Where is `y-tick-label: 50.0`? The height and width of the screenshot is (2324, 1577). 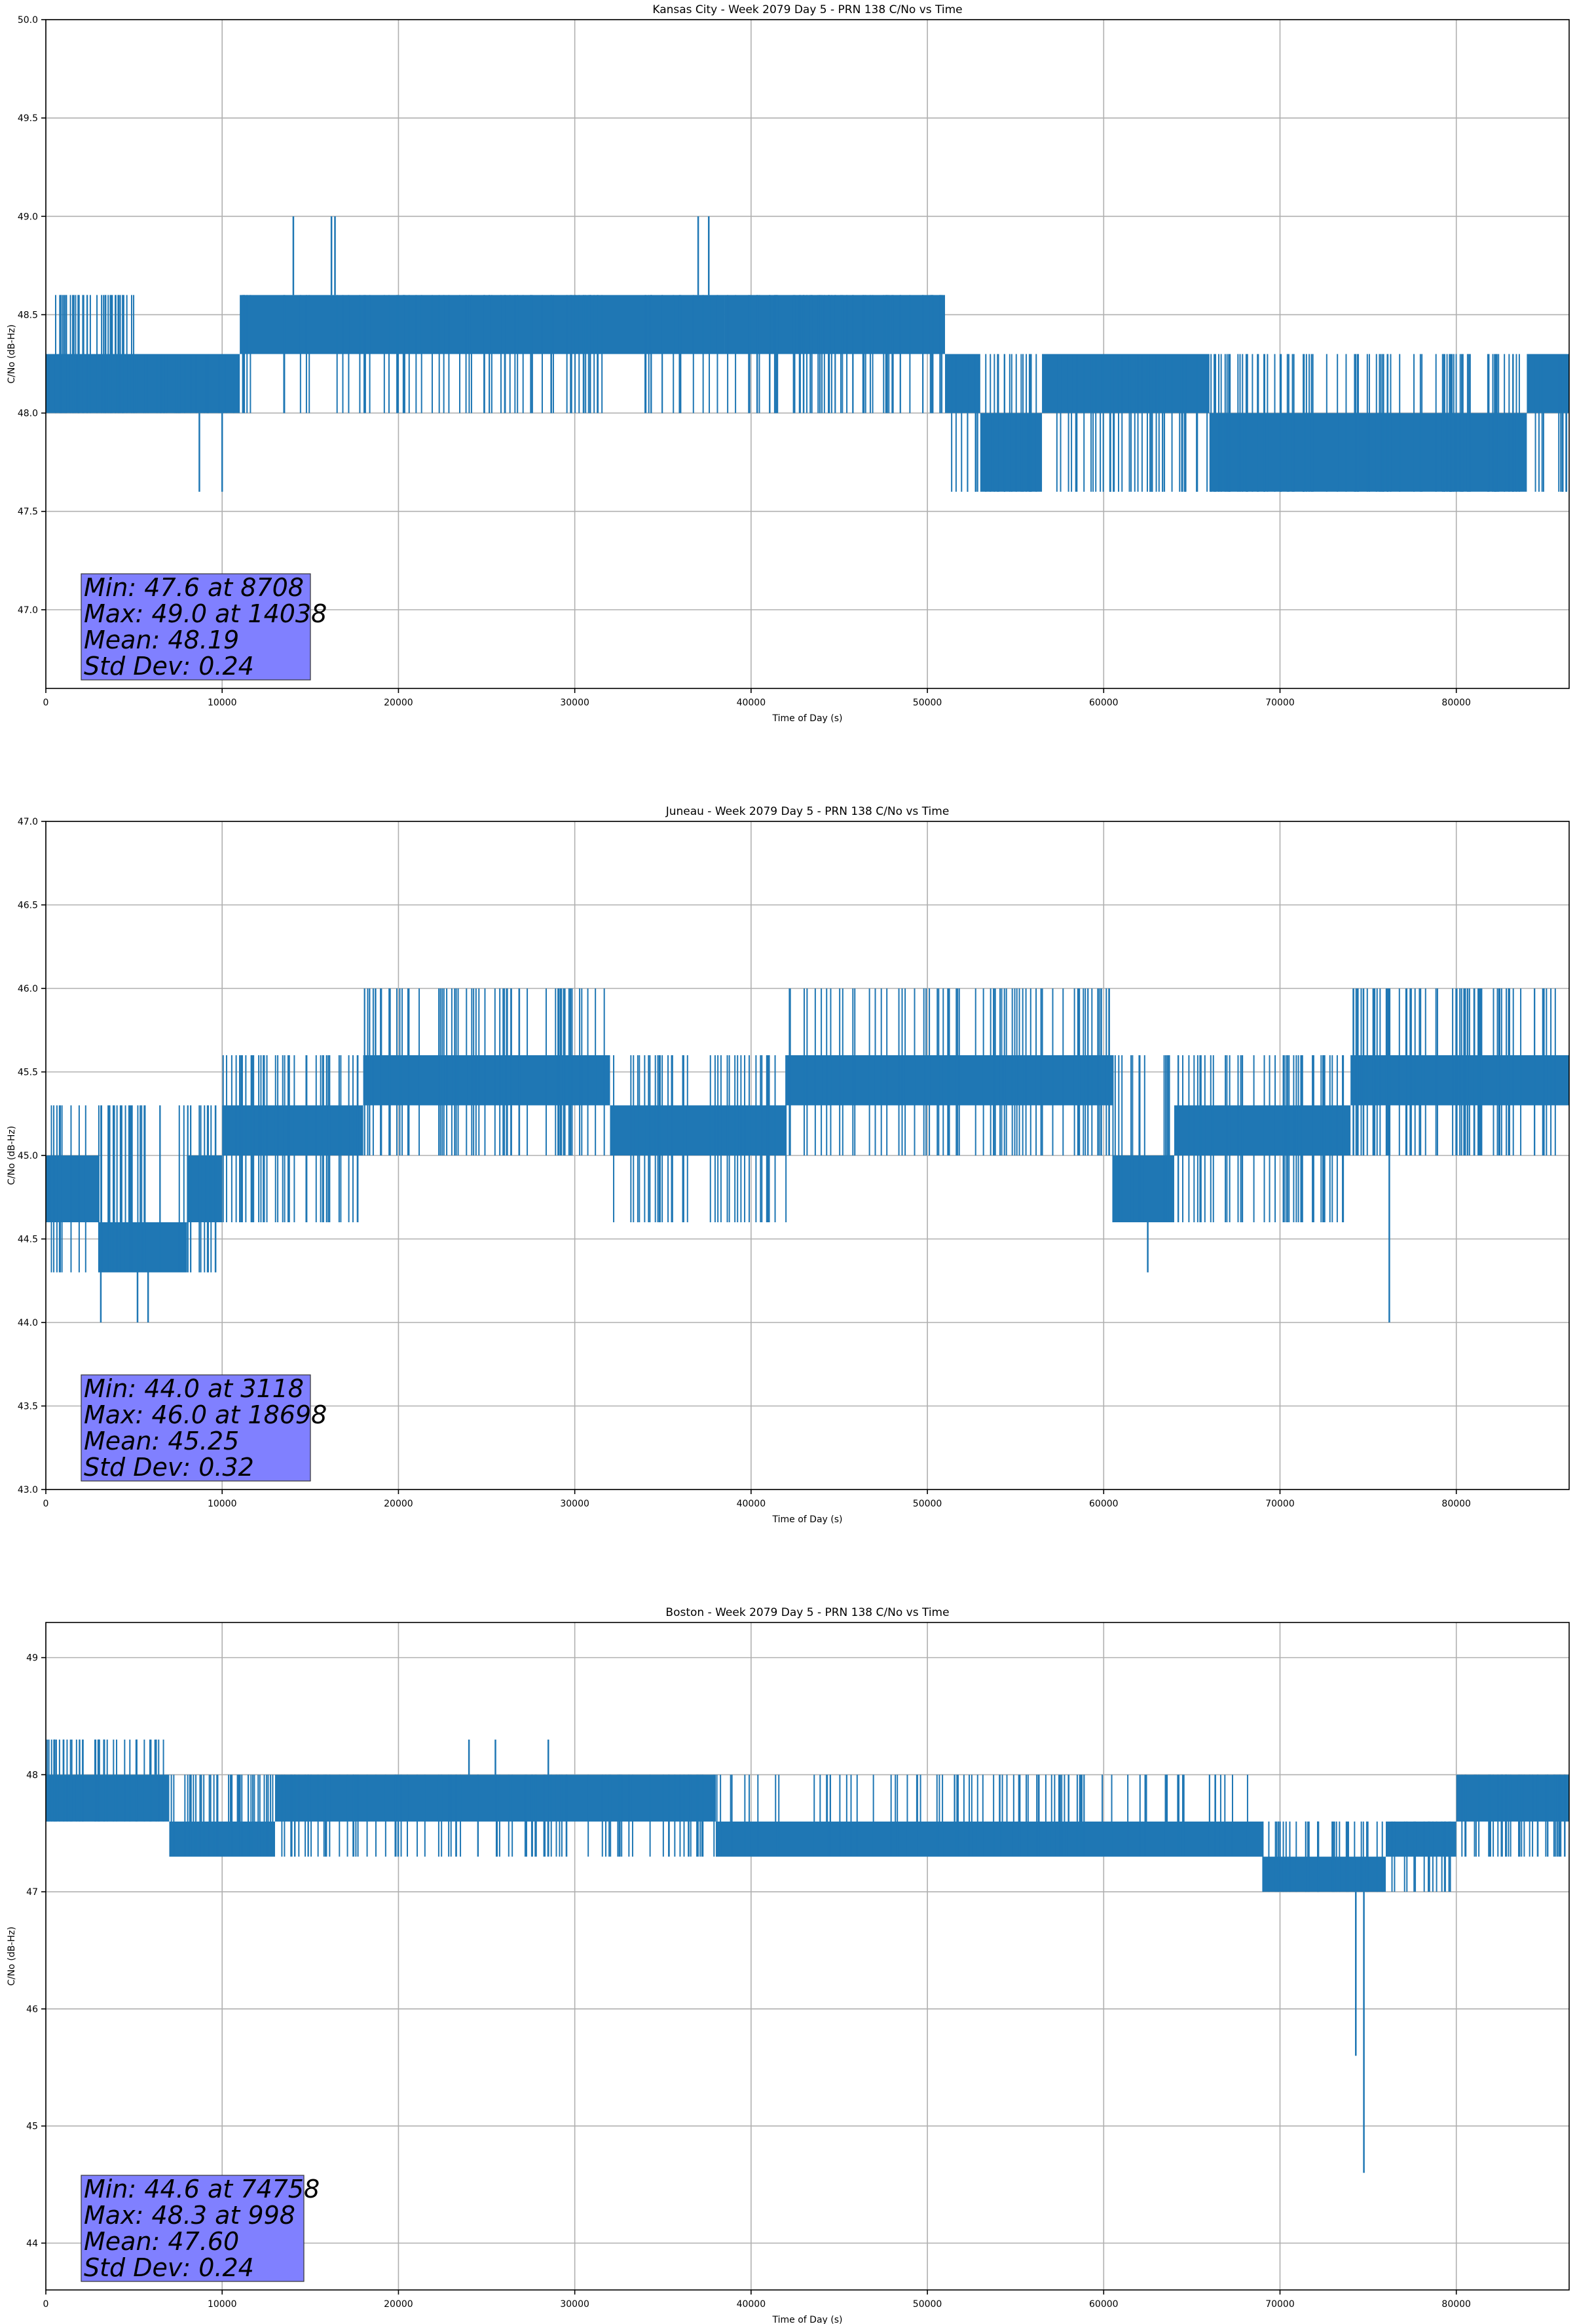 y-tick-label: 50.0 is located at coordinates (28, 20).